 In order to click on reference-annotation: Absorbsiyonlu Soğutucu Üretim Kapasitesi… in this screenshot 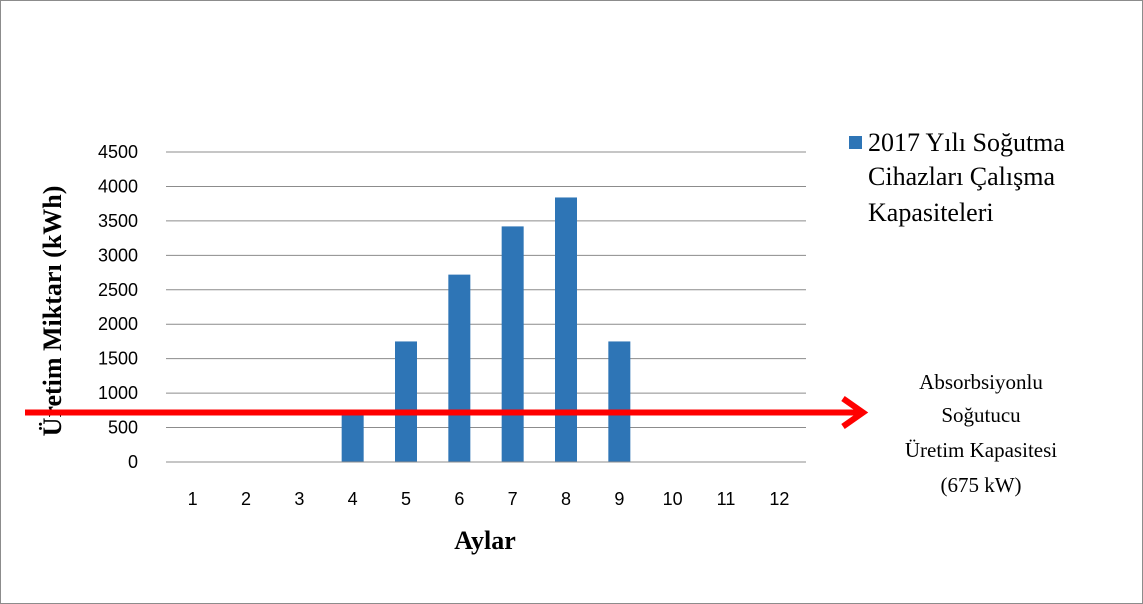, I will do `click(981, 433)`.